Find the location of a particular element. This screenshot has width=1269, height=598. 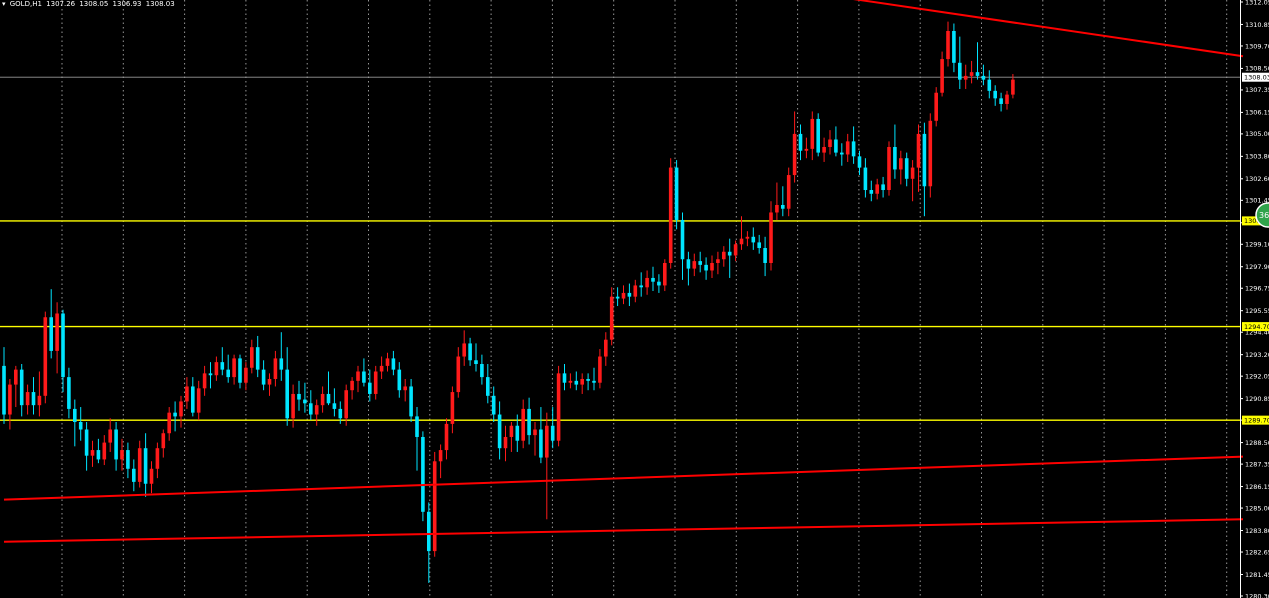

level-price-tag-text: 1300.35 is located at coordinates (1256, 221).